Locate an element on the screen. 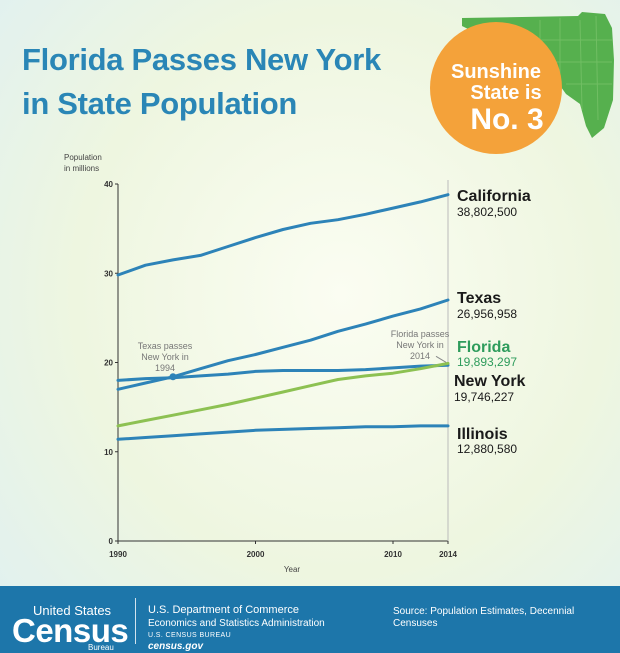 The width and height of the screenshot is (620, 653). annotation-text: 1994 is located at coordinates (165, 368).